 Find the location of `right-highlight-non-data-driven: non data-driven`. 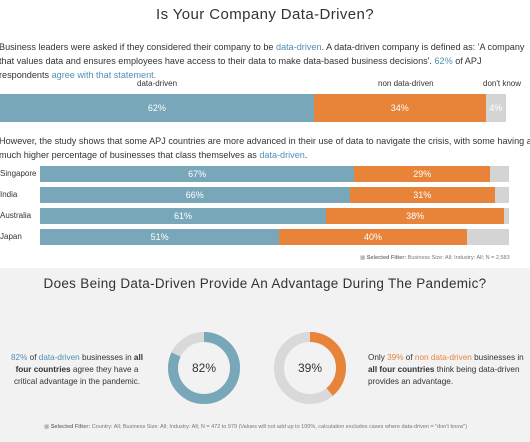

right-highlight-non-data-driven: non data-driven is located at coordinates (443, 357).